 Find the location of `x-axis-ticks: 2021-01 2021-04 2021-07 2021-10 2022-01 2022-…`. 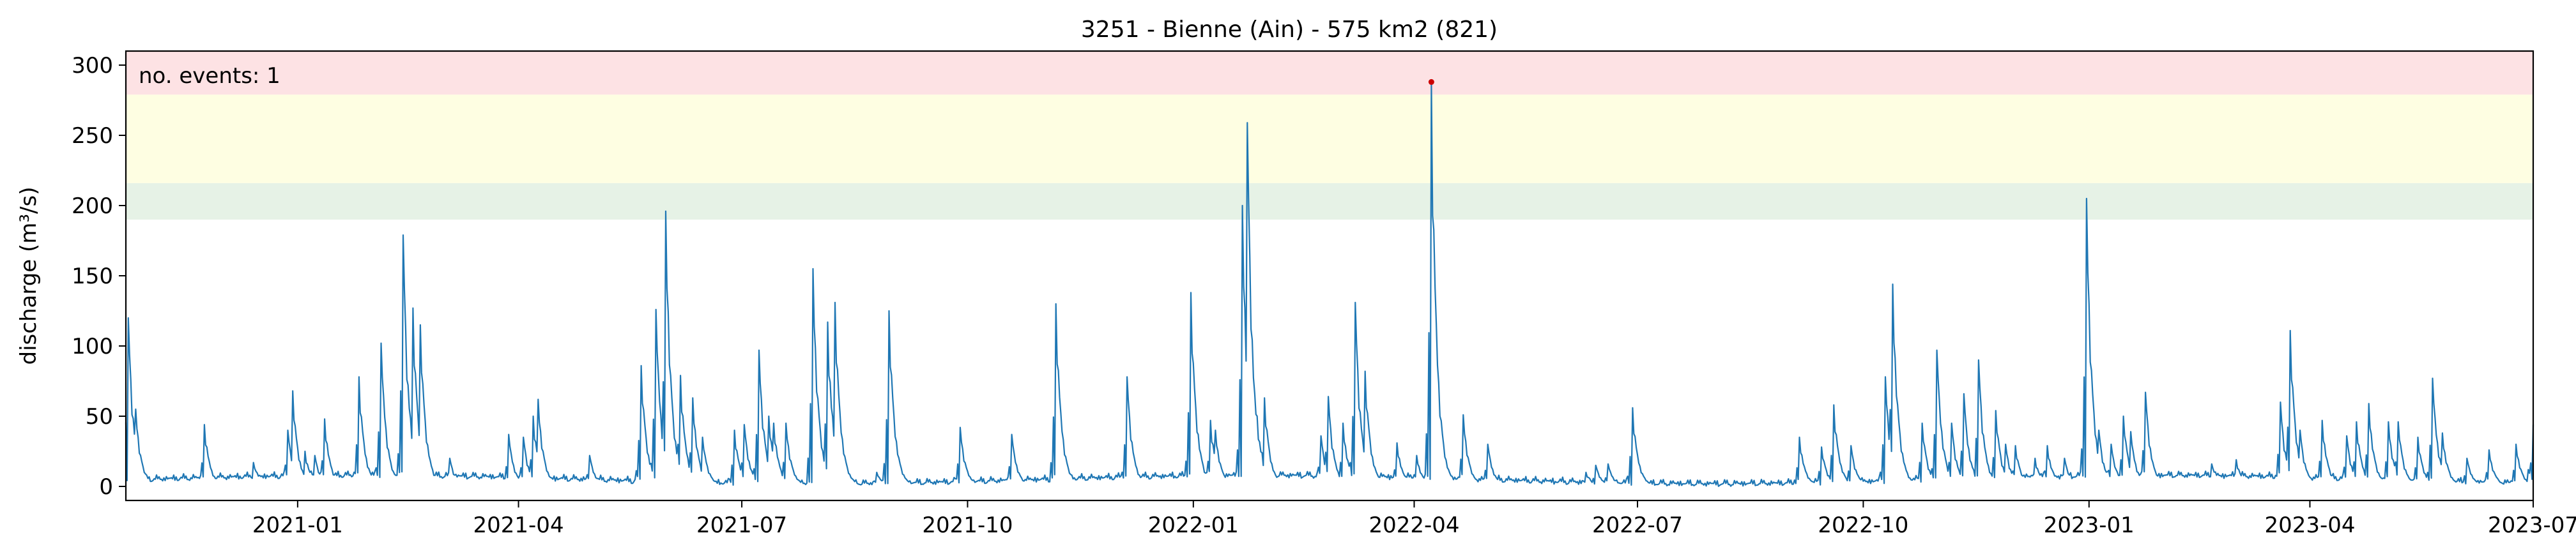

x-axis-ticks: 2021-01 2021-04 2021-07 2021-10 2022-01 2022-… is located at coordinates (1414, 519).